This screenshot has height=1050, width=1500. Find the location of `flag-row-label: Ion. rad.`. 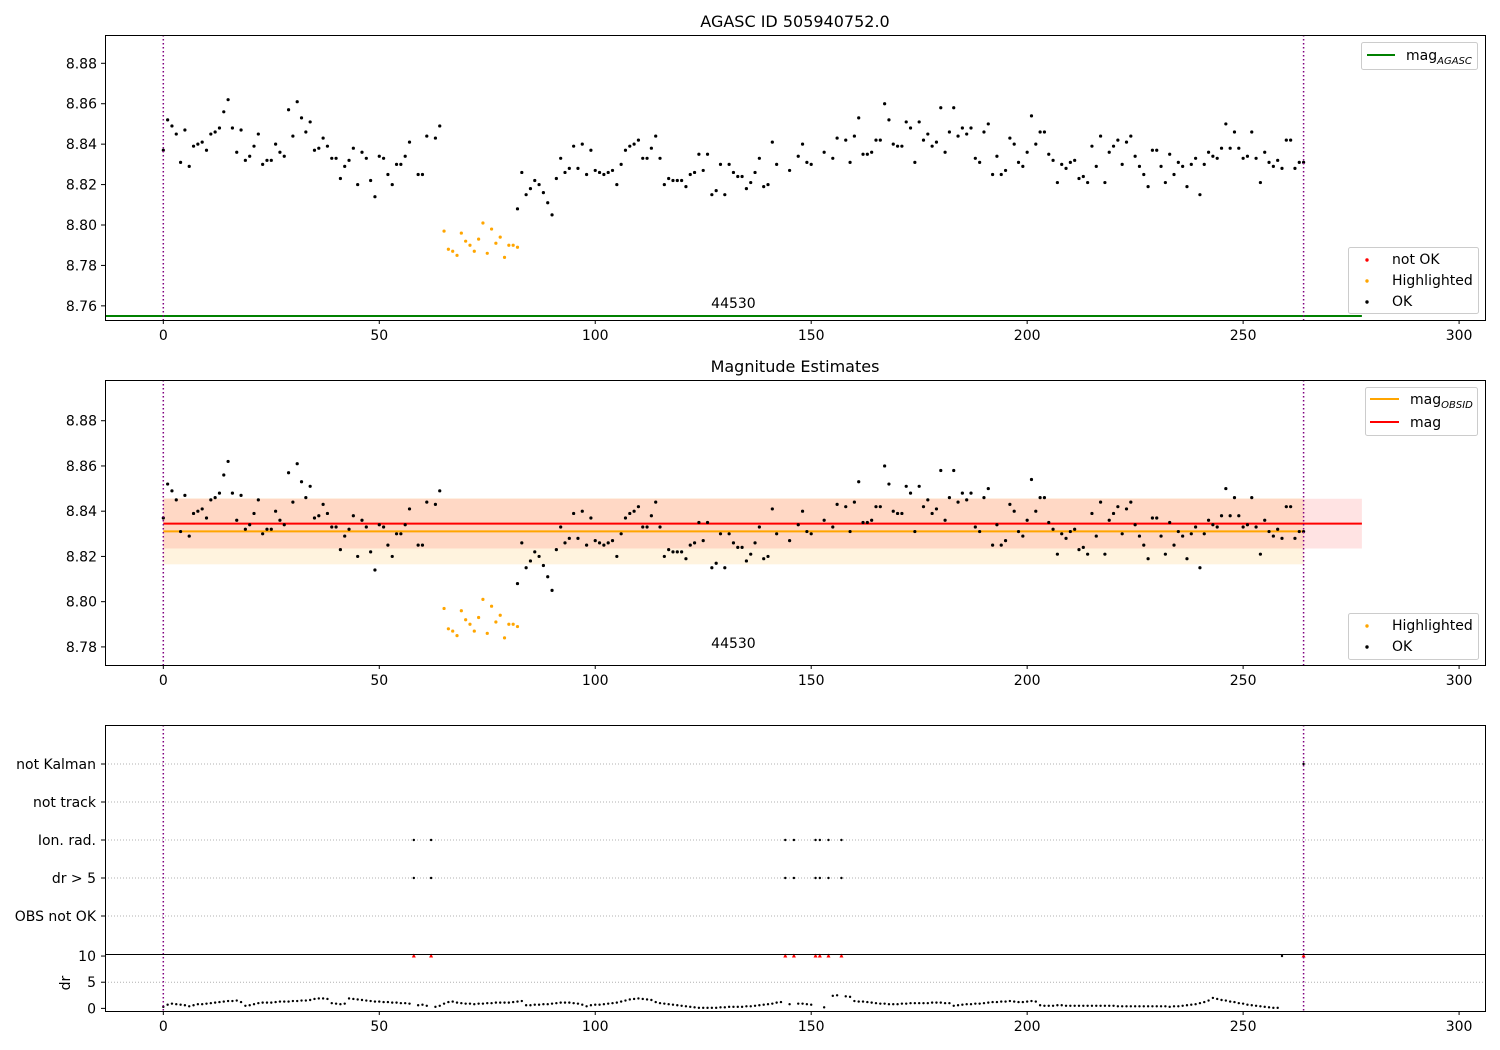

flag-row-label: Ion. rad. is located at coordinates (67, 841).